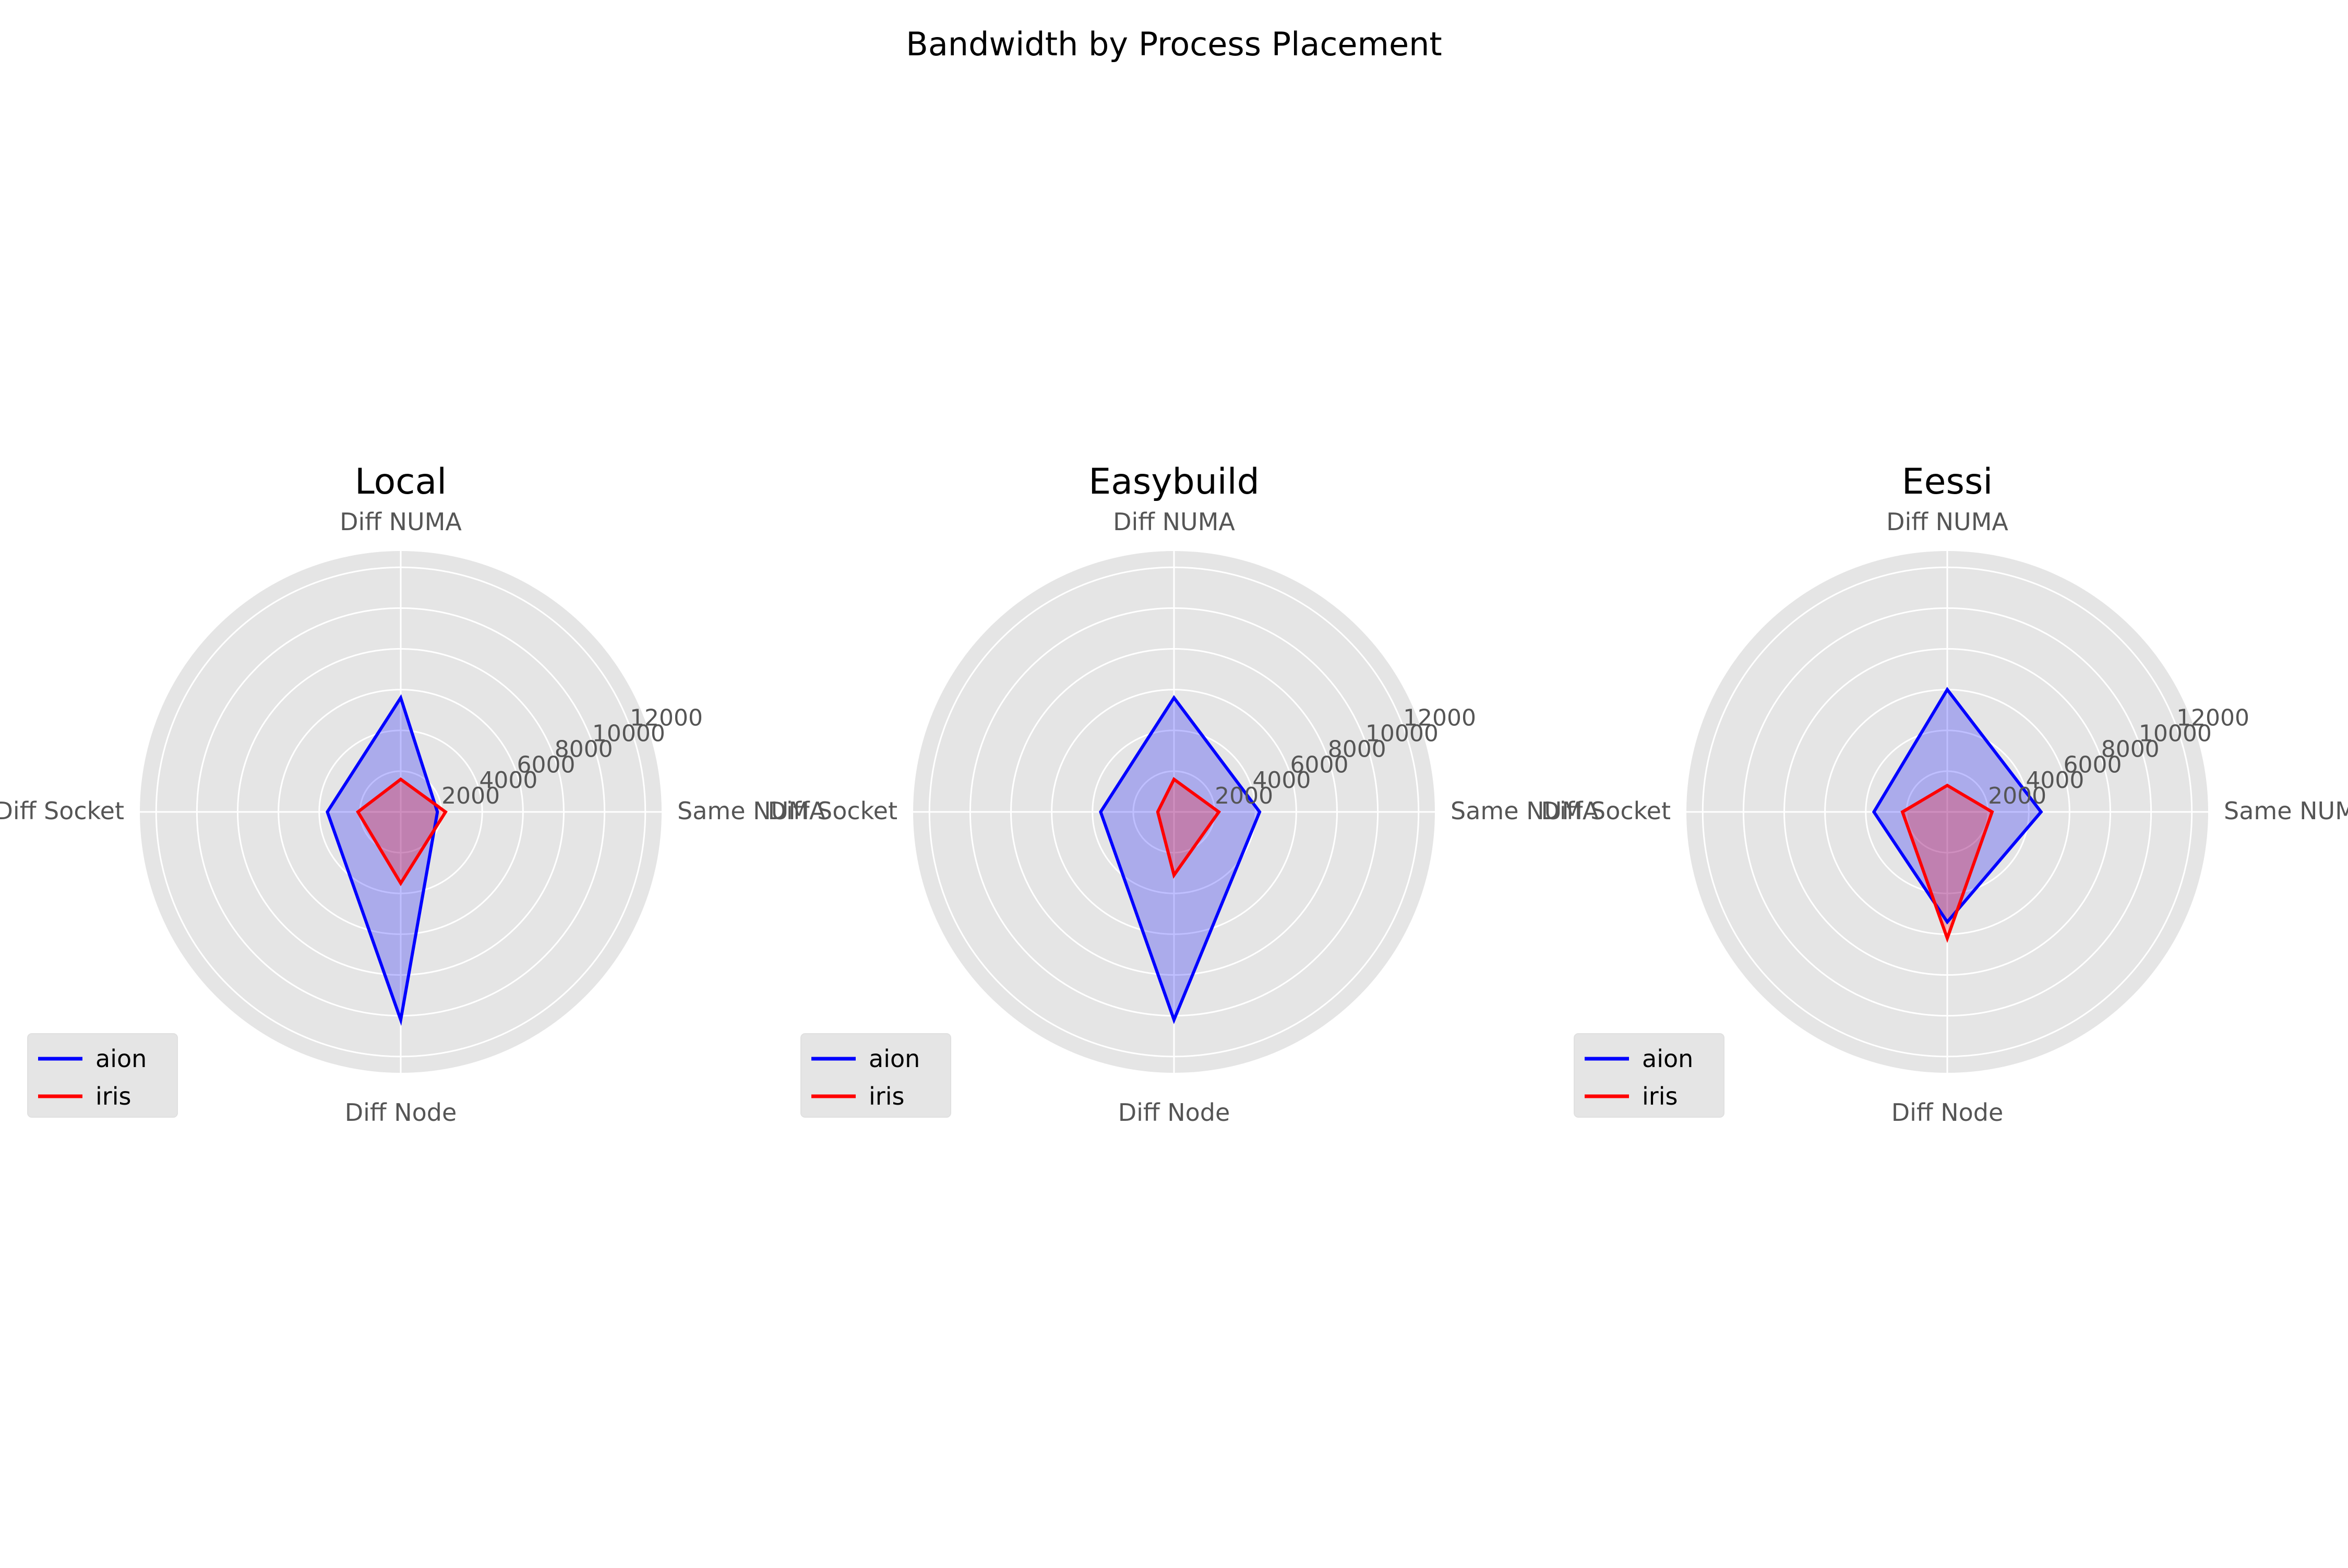 The height and width of the screenshot is (1568, 2348). I want to click on figure-title: Bandwidth by Process Placement, so click(1174, 44).